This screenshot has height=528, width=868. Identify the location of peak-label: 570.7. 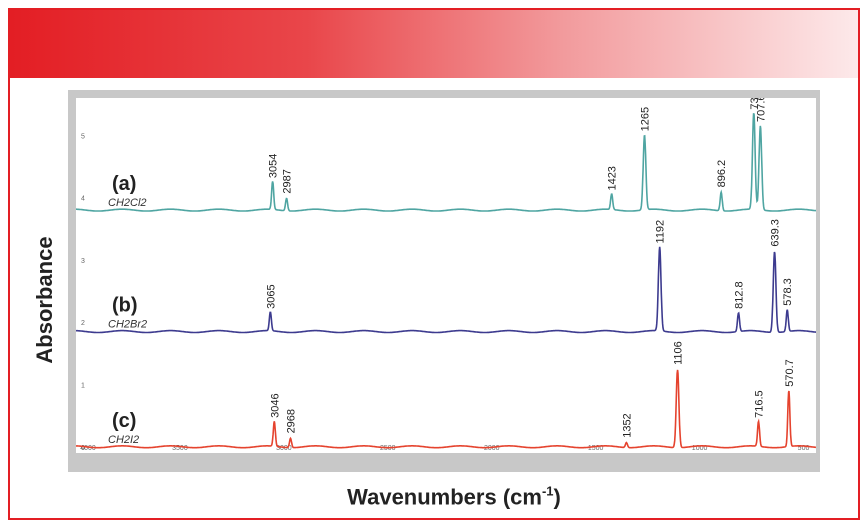
(790, 373).